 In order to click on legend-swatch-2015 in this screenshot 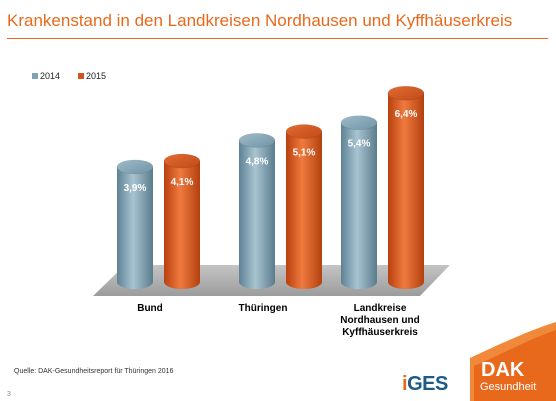, I will do `click(81, 76)`.